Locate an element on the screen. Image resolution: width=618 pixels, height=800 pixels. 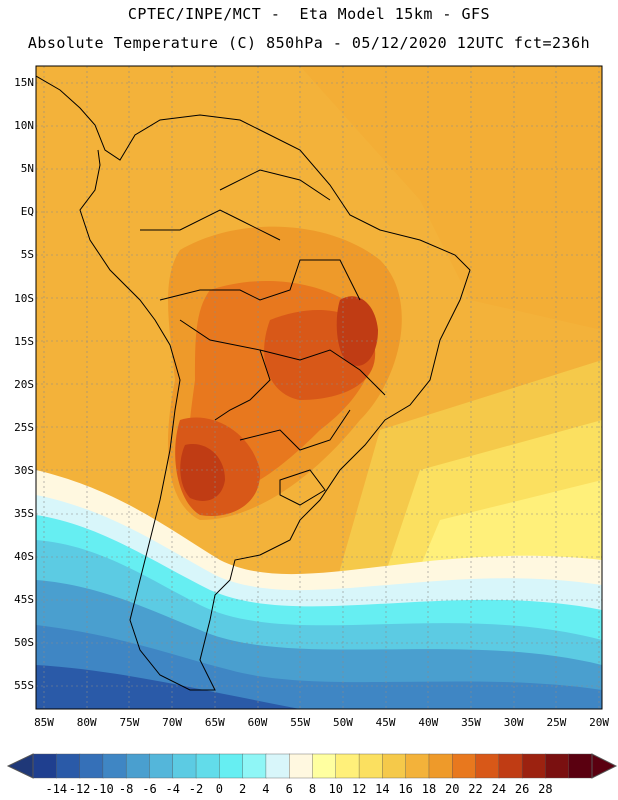
colorbar-tick-label: 26 is located at coordinates (522, 789).